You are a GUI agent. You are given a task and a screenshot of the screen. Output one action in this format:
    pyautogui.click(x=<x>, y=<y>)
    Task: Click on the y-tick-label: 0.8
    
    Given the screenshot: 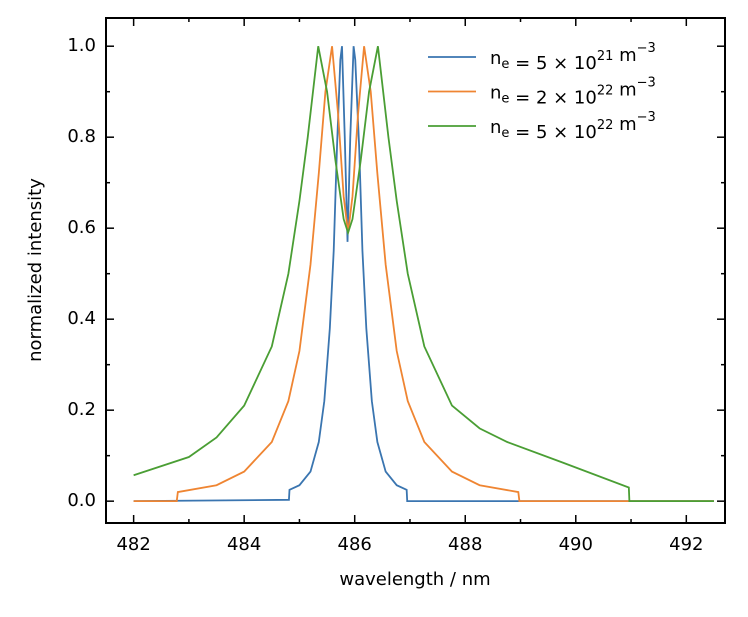 What is the action you would take?
    pyautogui.click(x=81, y=136)
    